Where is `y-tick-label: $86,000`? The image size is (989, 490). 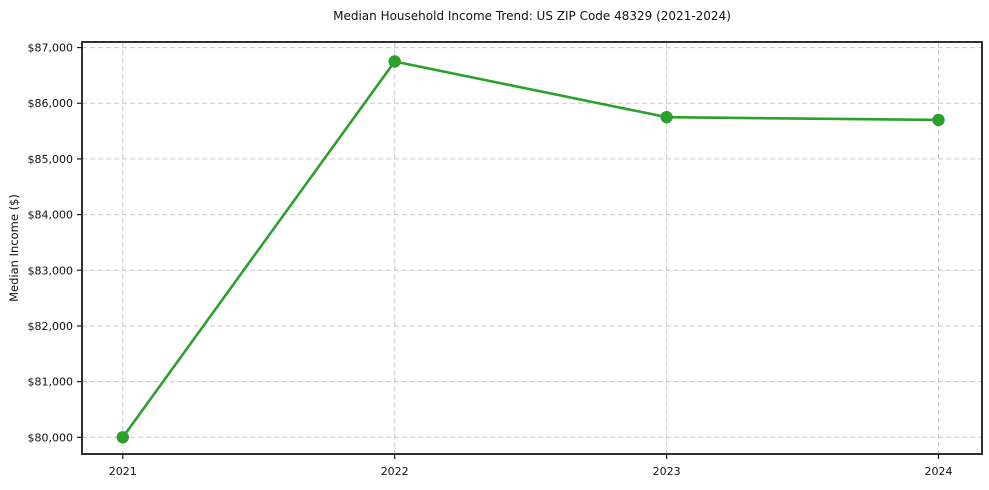
y-tick-label: $86,000 is located at coordinates (51, 103).